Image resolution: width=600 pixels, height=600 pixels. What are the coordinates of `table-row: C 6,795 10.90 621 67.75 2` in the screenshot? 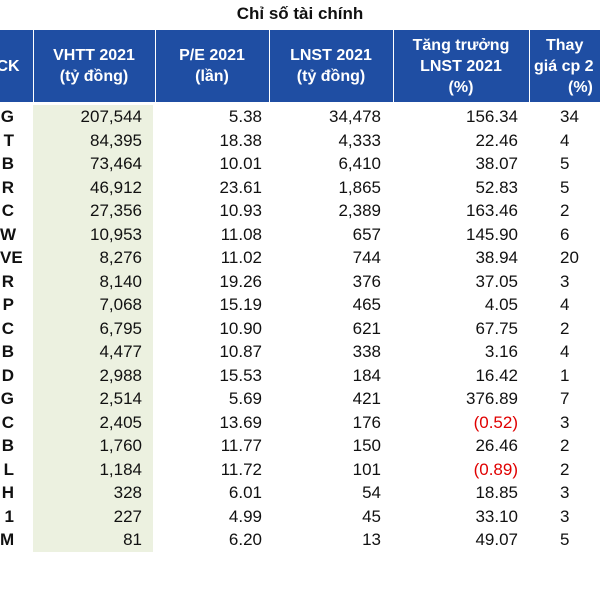 It's located at (300, 328).